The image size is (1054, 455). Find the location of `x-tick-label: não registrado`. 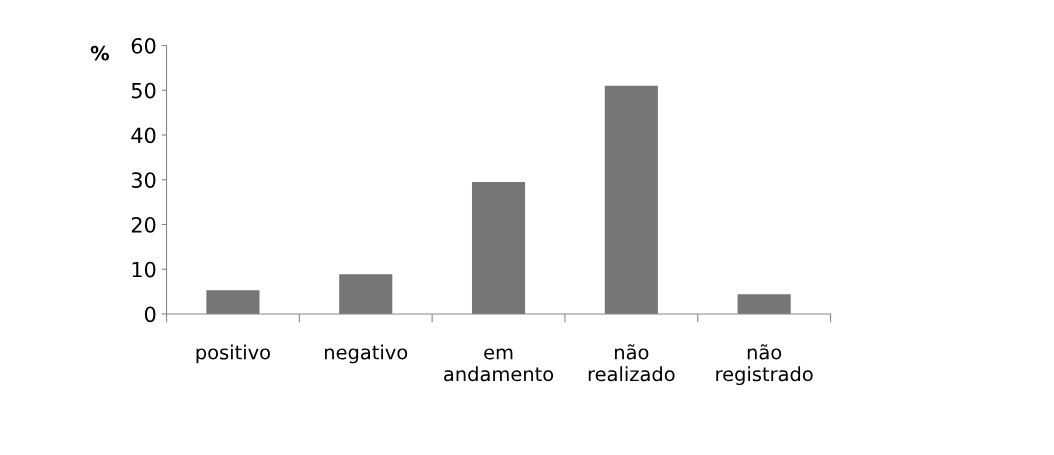

x-tick-label: não registrado is located at coordinates (764, 365).